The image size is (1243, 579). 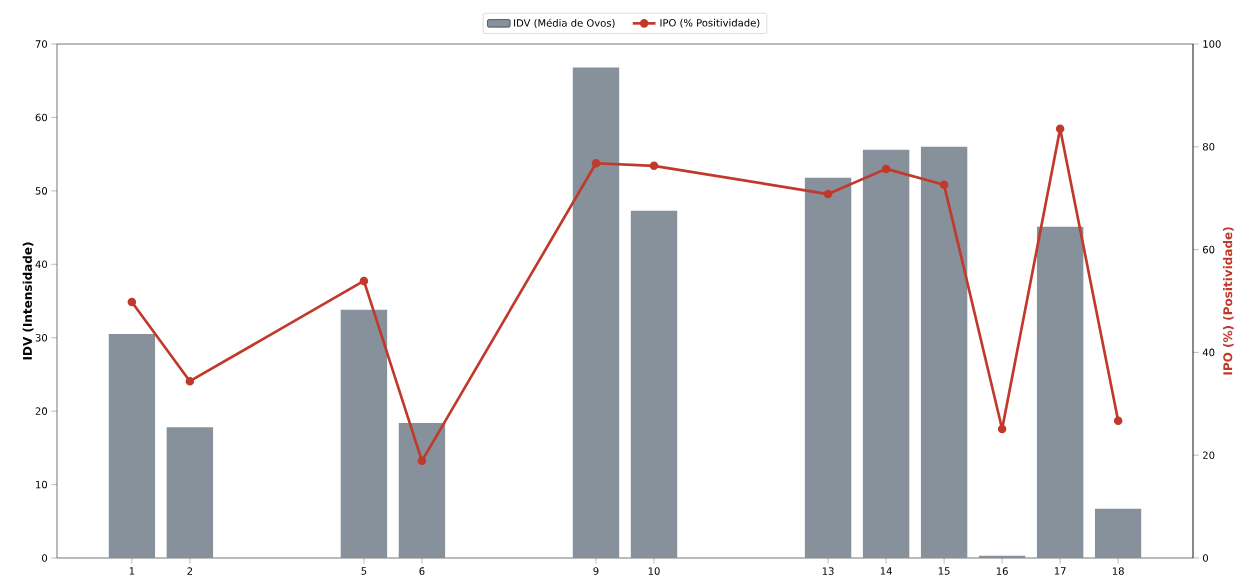 What do you see at coordinates (364, 571) in the screenshot?
I see `x-tick-label: 5` at bounding box center [364, 571].